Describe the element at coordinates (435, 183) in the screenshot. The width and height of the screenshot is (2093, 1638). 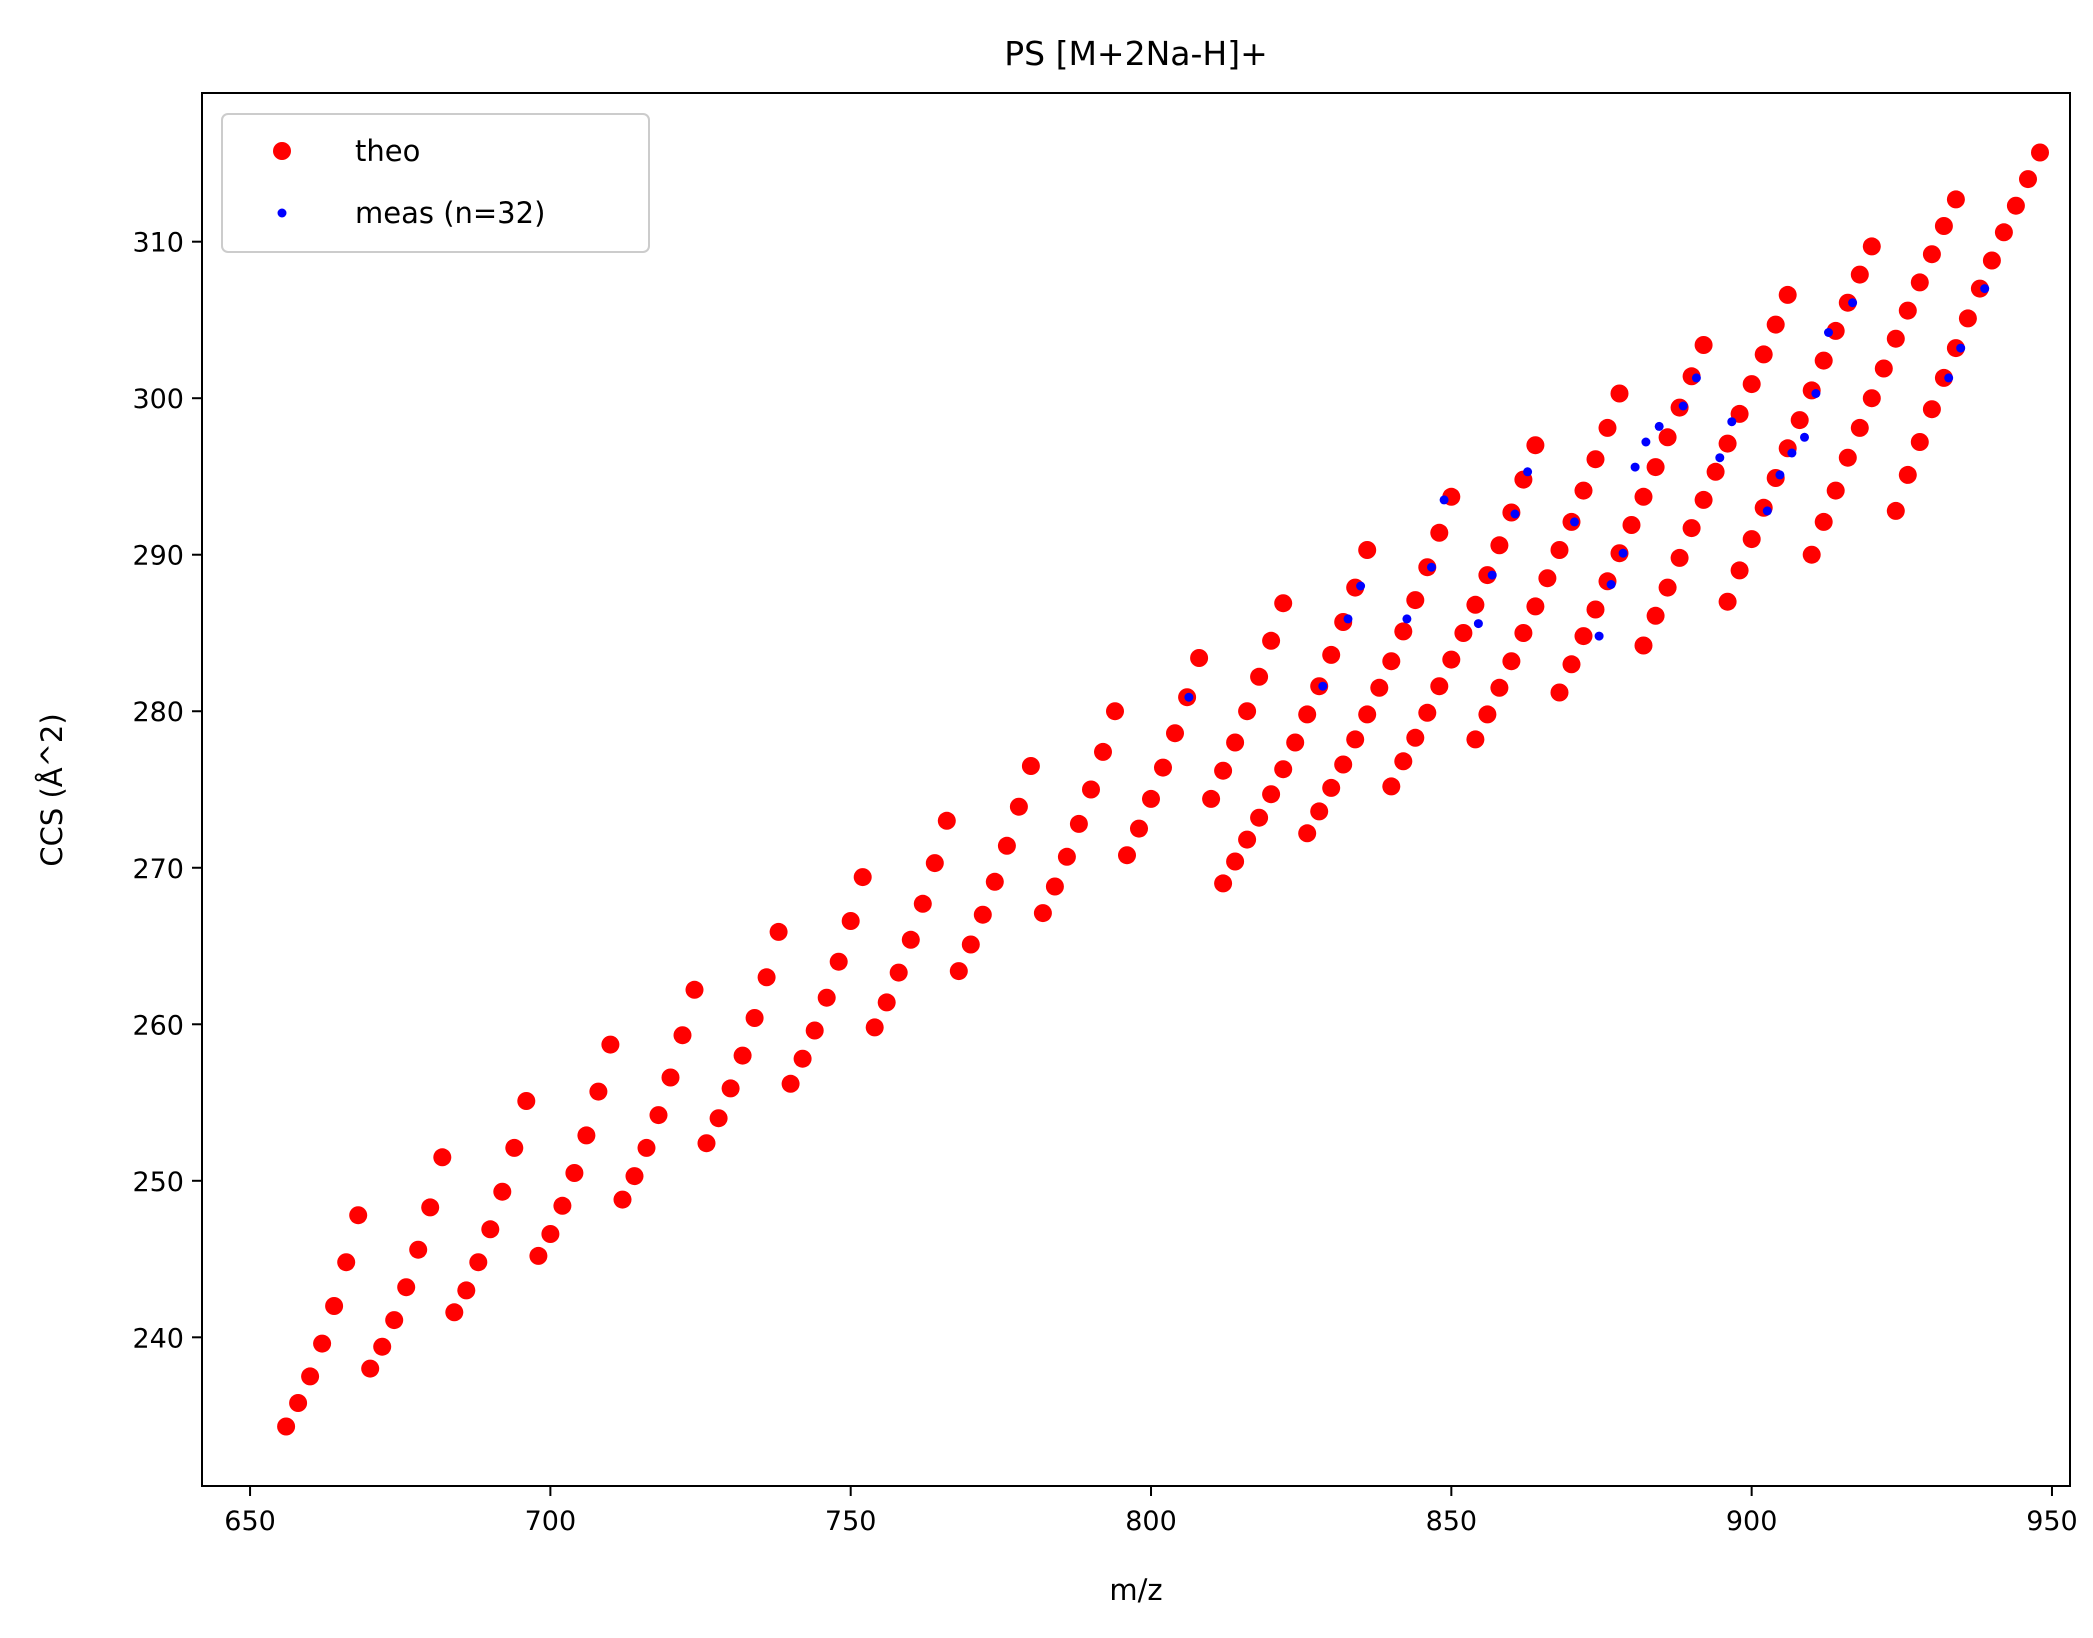
I see `legend-box` at that location.